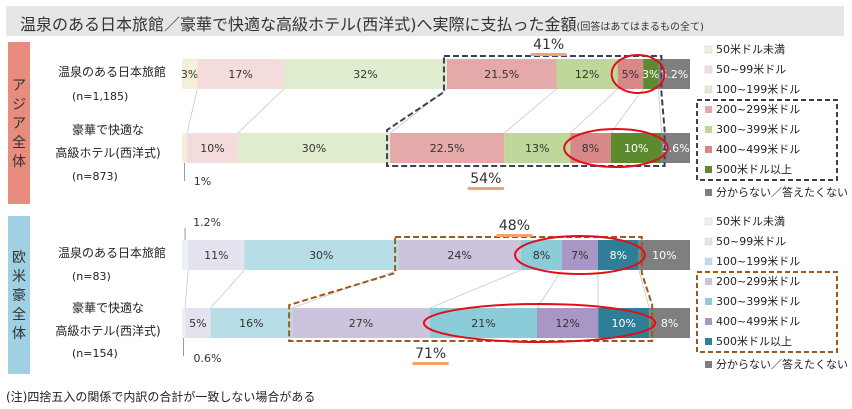  I want to click on group-total-label: 41%, so click(548, 45).